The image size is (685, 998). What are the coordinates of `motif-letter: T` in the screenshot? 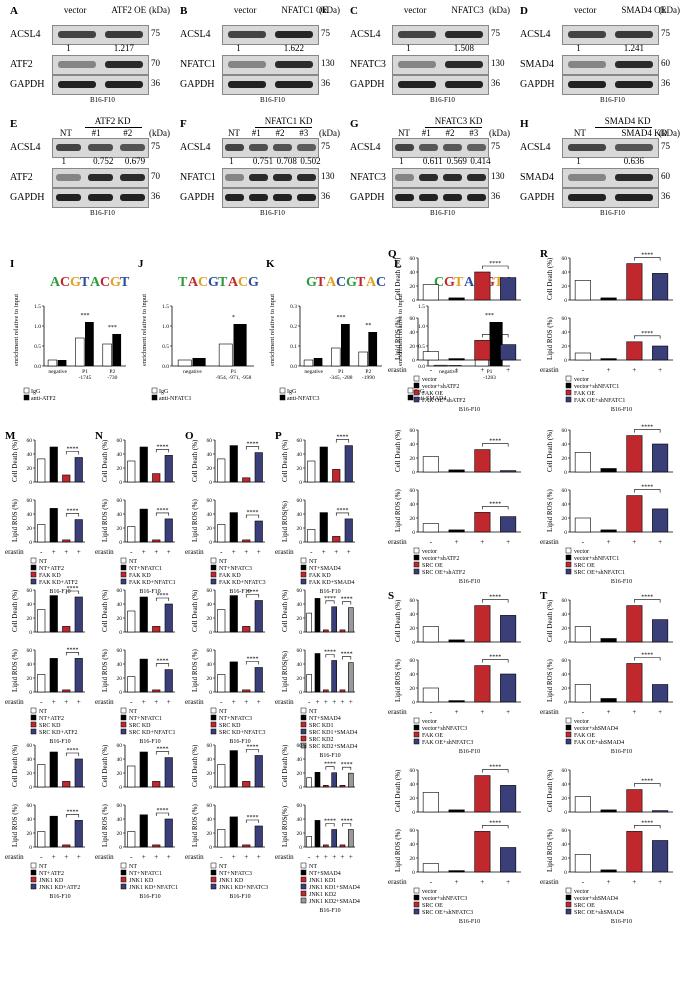 It's located at (85, 282).